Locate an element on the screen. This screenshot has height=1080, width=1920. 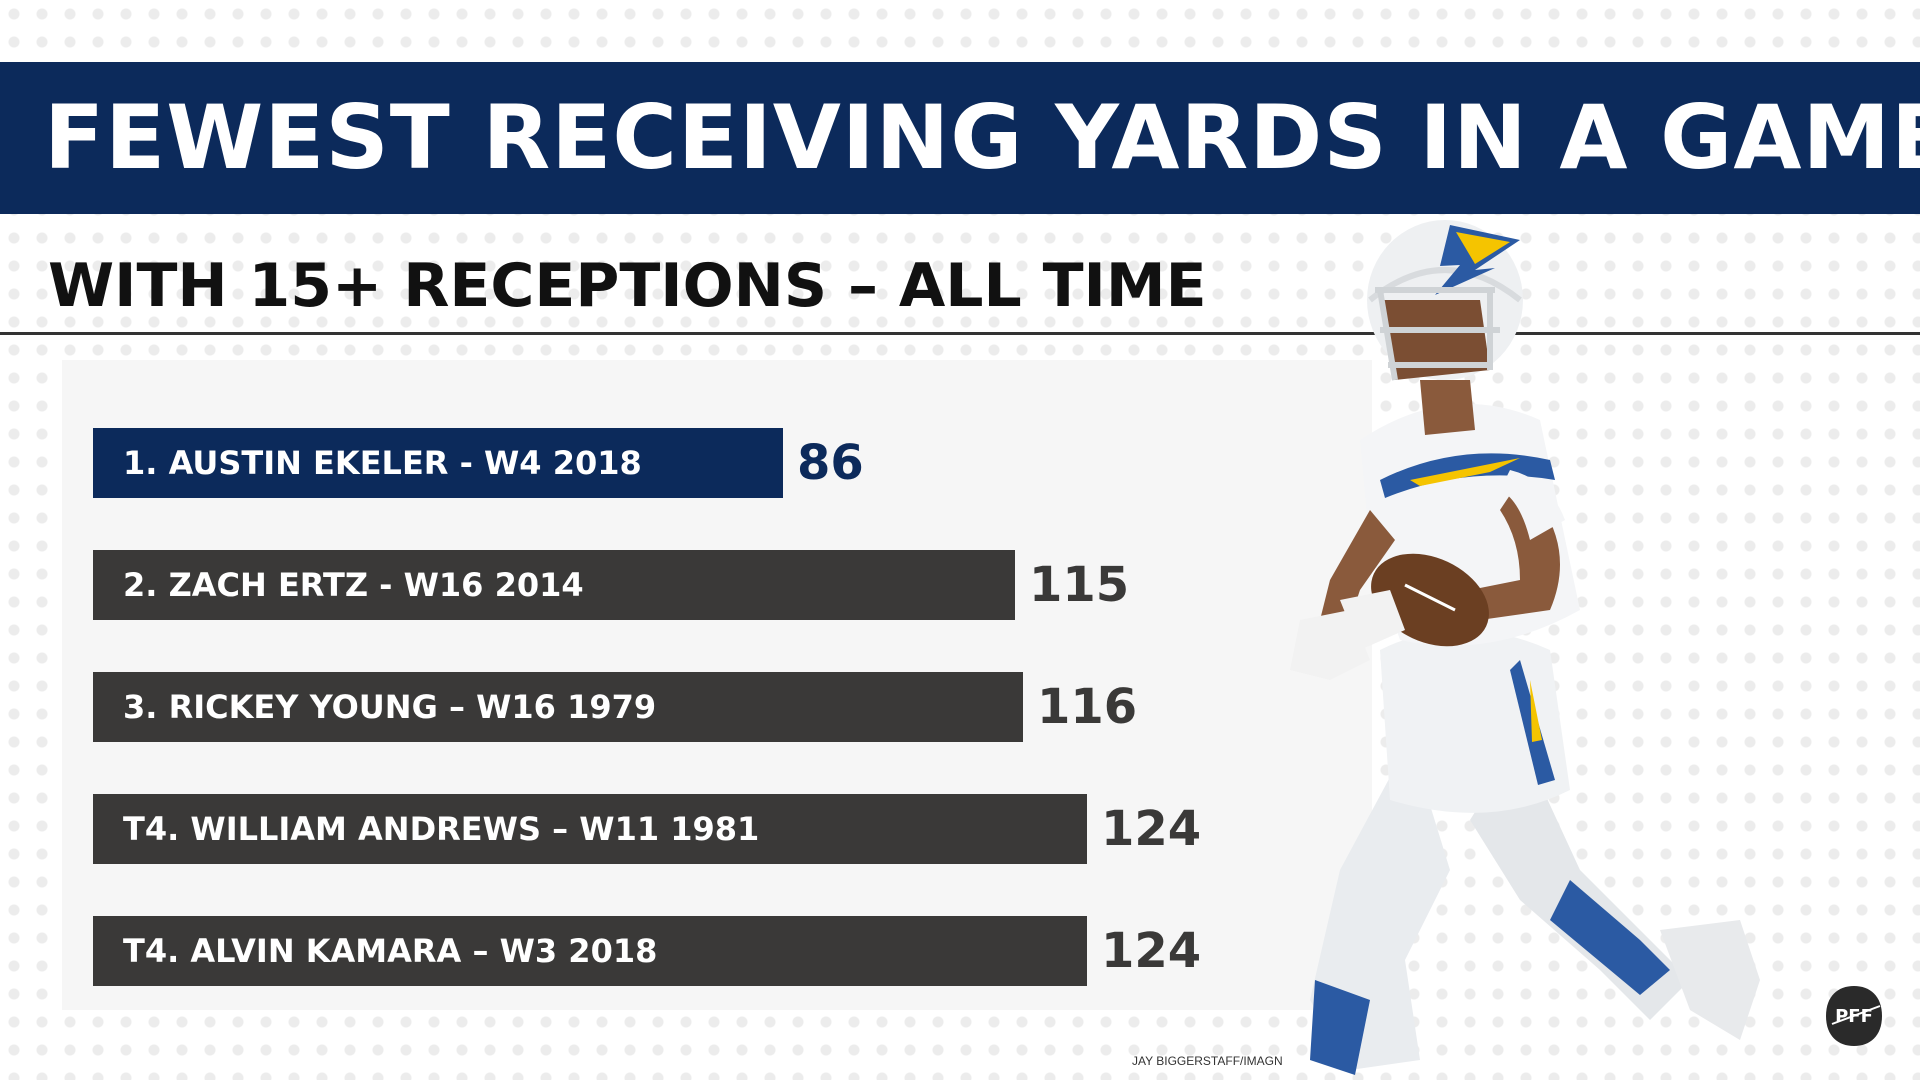
bar: T4. WILLIAM ANDREWS – W11 1981 is located at coordinates (590, 829).